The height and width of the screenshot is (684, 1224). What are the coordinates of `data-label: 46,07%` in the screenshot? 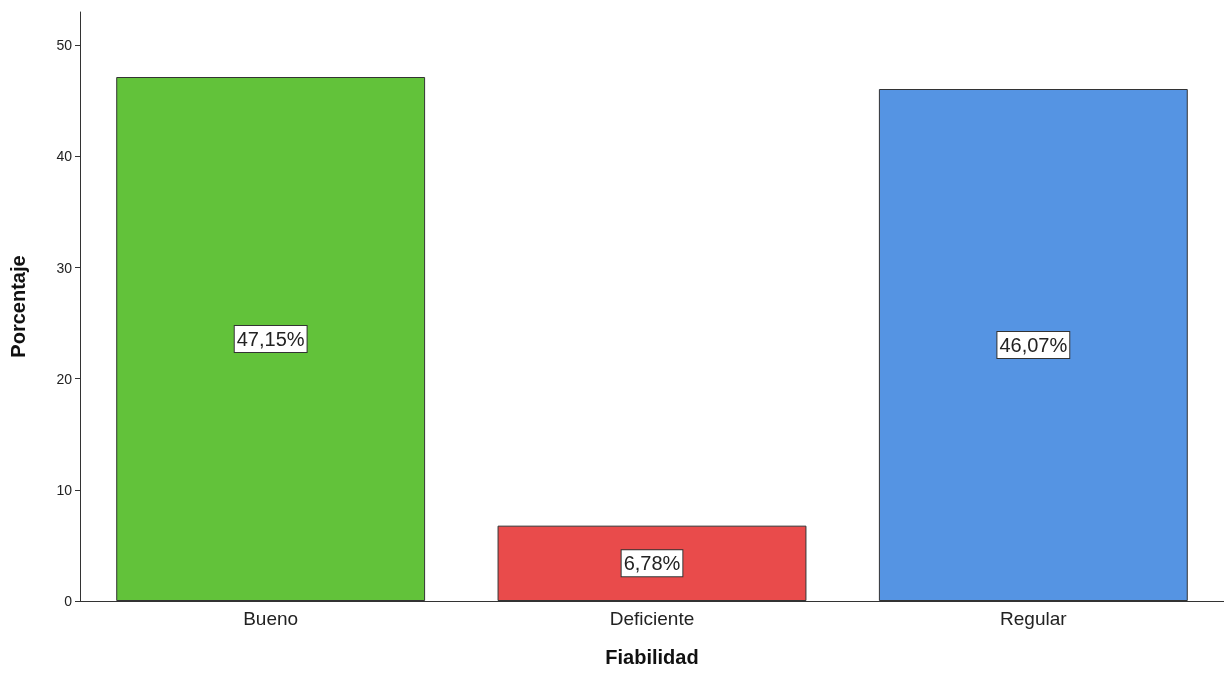 It's located at (1033, 345).